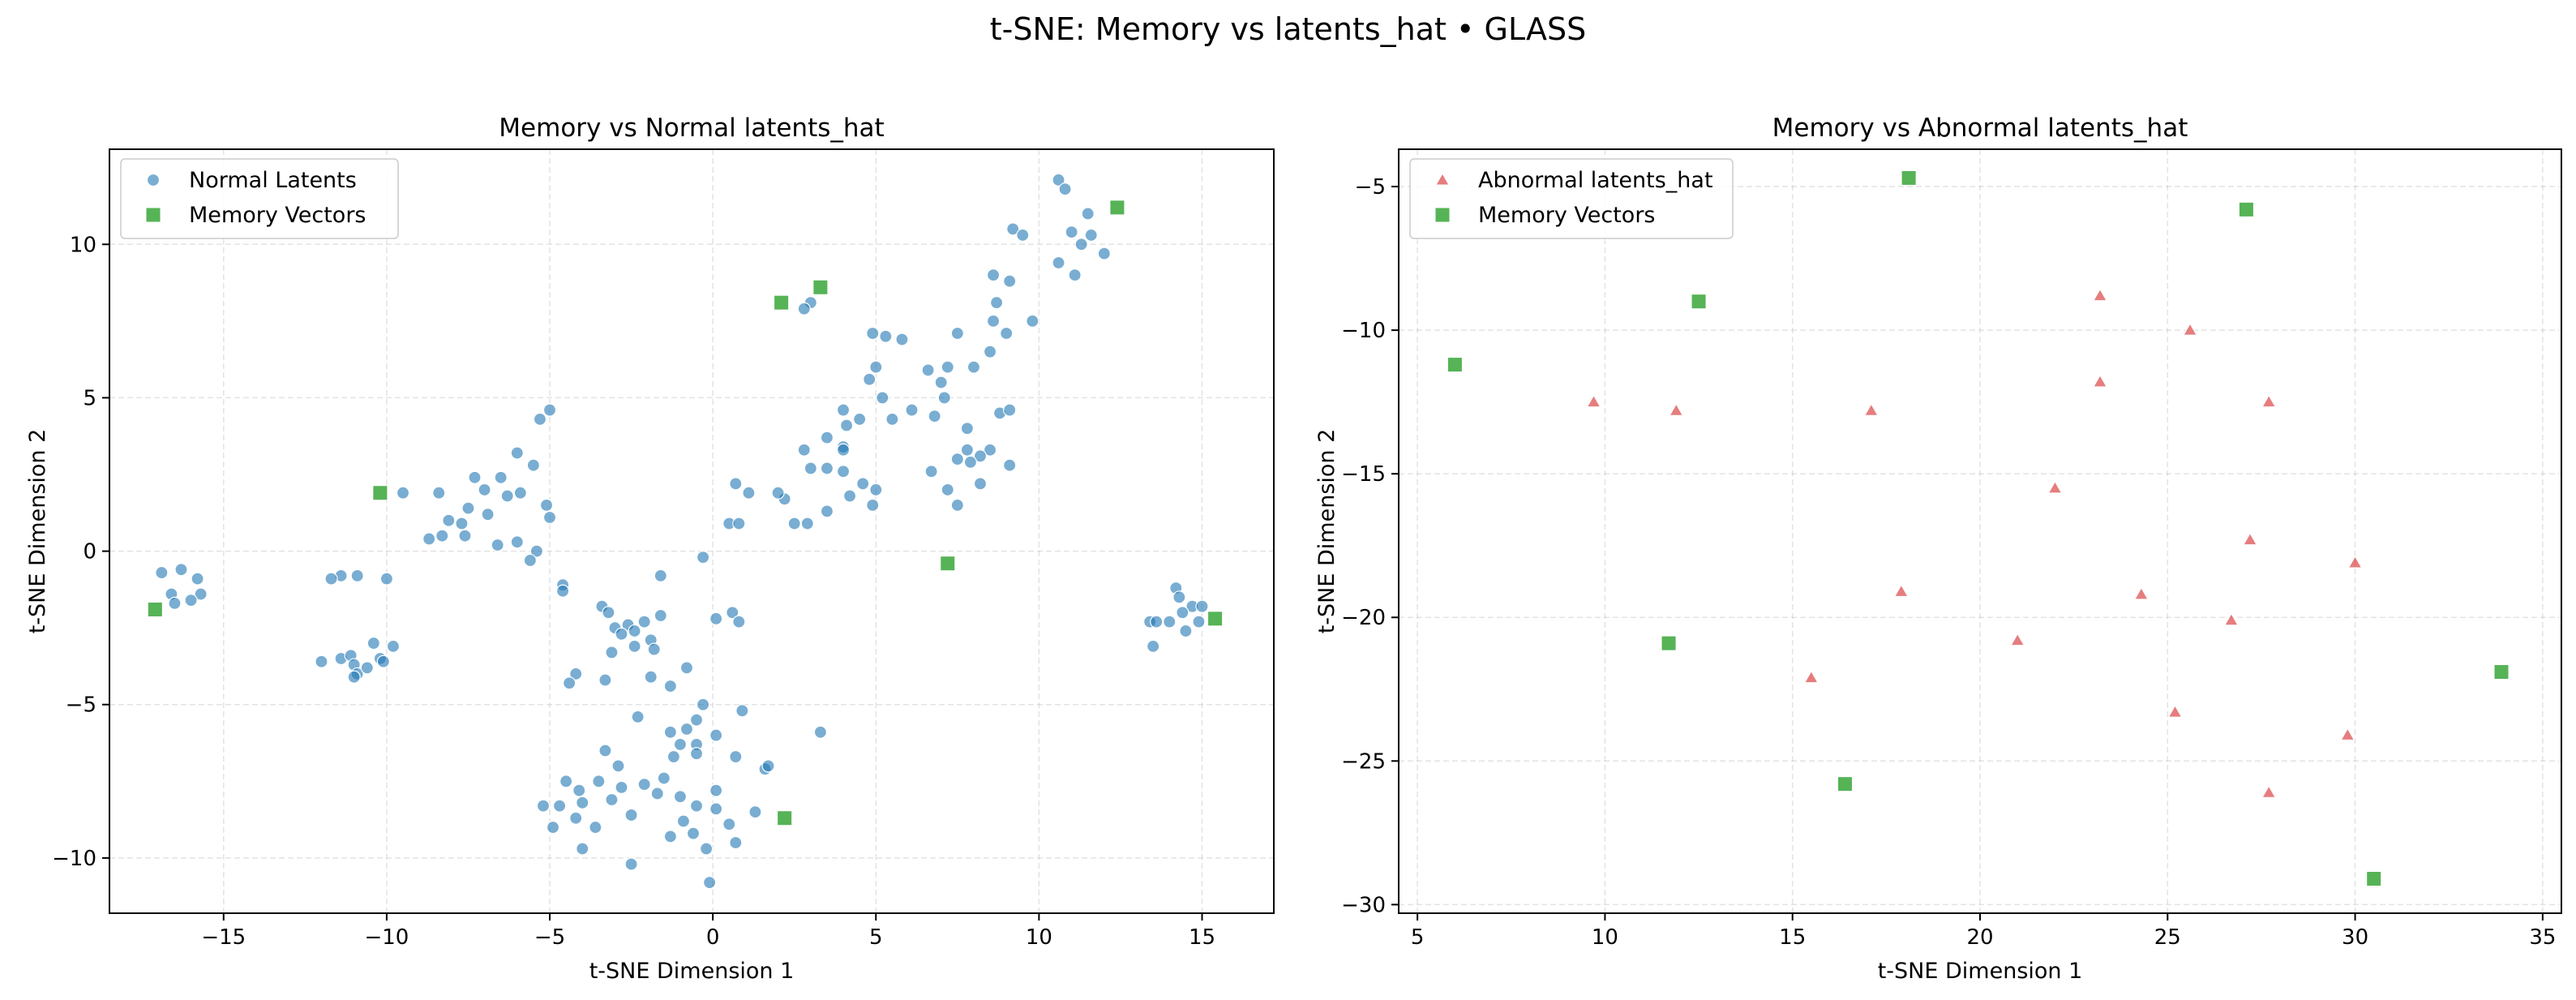 This screenshot has width=2576, height=1000. What do you see at coordinates (37, 532) in the screenshot?
I see `y-axis-label: t-SNE Dimension 2` at bounding box center [37, 532].